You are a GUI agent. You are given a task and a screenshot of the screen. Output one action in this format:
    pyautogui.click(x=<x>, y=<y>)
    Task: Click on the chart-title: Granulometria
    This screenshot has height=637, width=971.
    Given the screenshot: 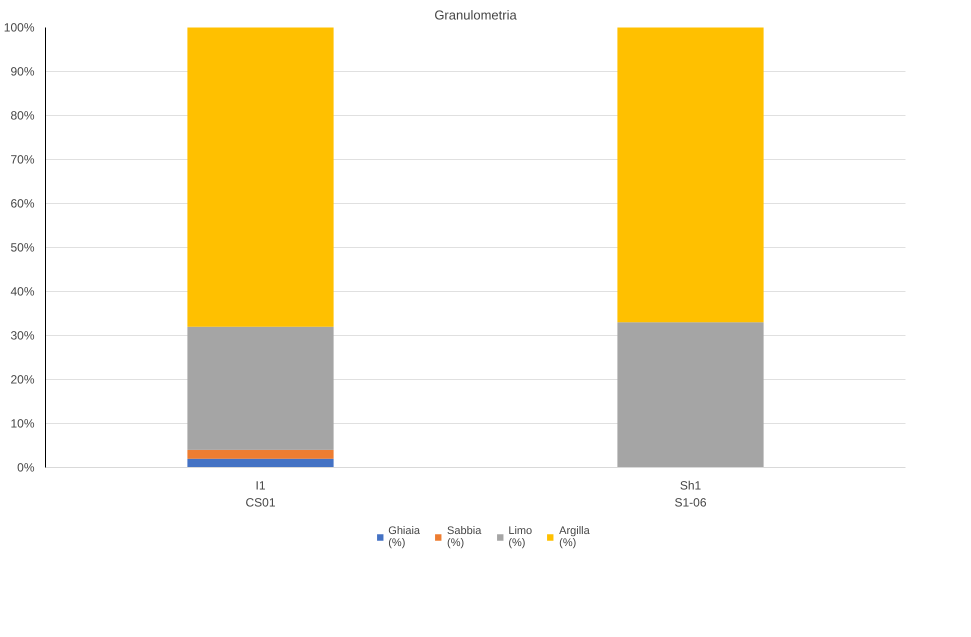 What is the action you would take?
    pyautogui.click(x=476, y=15)
    